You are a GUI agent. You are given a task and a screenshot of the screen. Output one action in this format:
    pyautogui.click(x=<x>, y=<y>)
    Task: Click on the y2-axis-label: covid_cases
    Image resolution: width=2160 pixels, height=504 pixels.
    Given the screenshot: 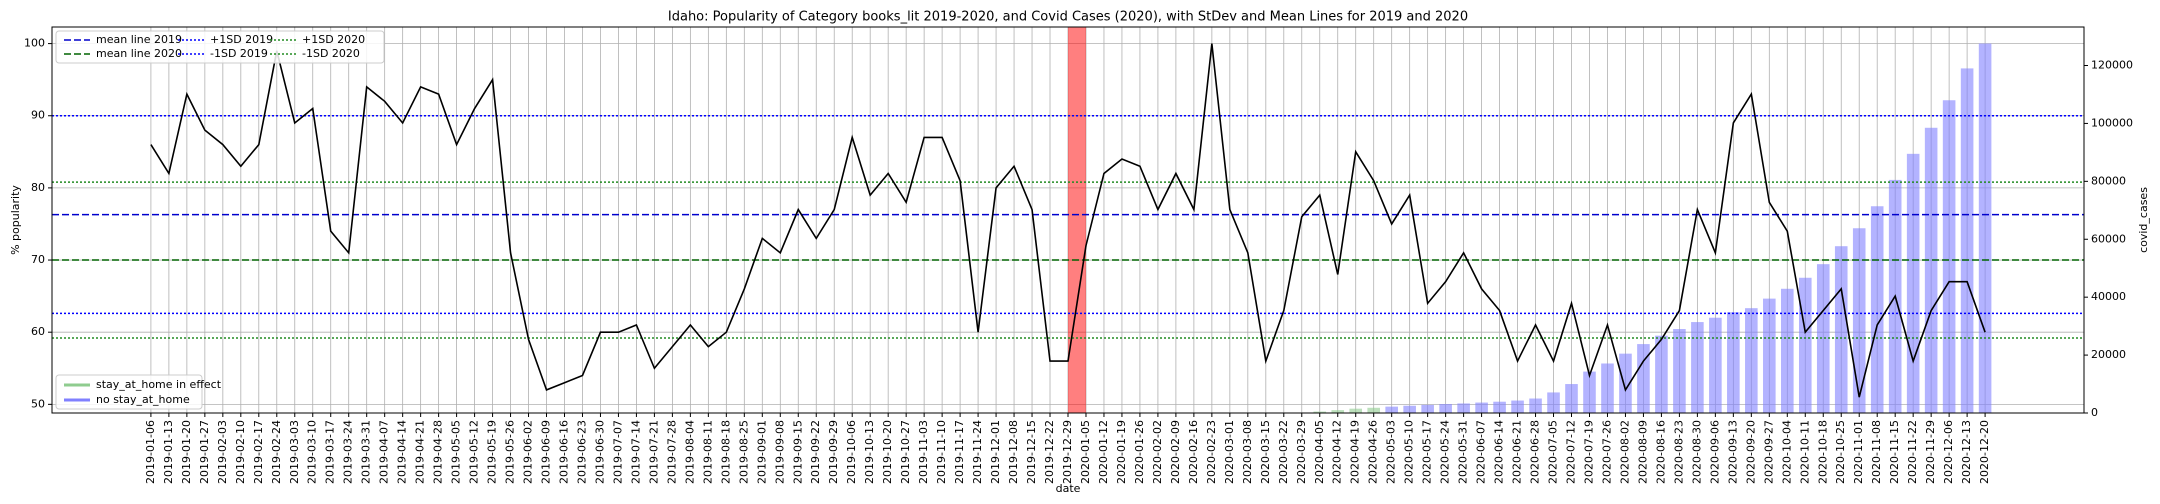 What is the action you would take?
    pyautogui.click(x=2143, y=220)
    